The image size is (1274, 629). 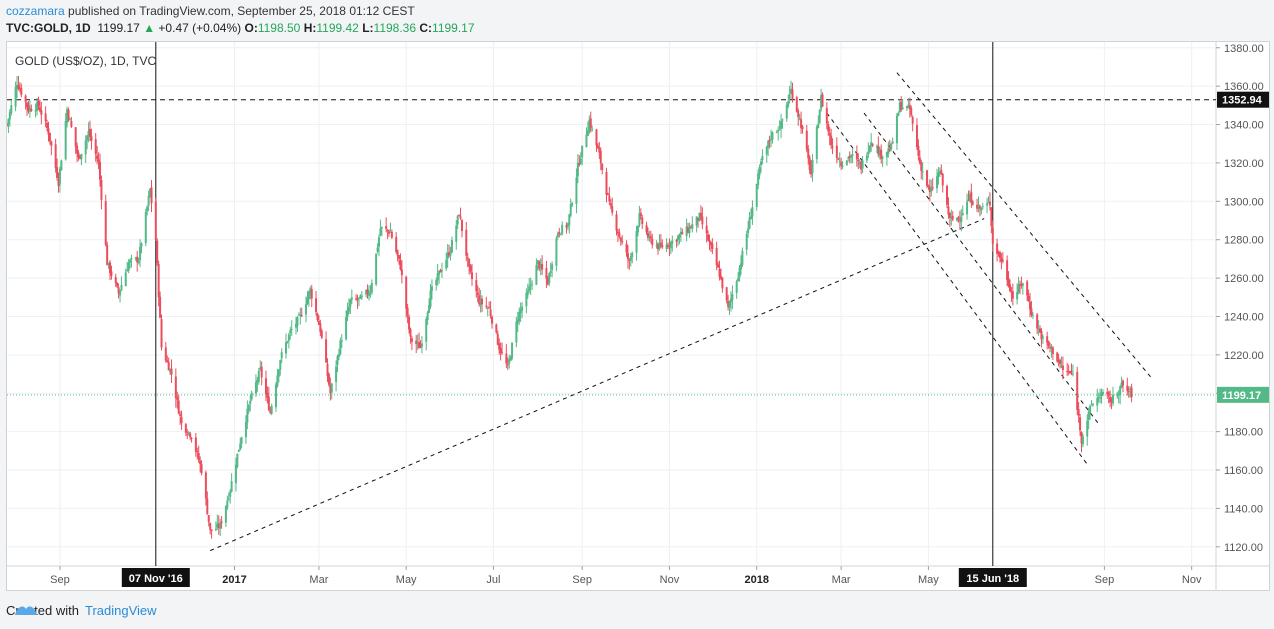 What do you see at coordinates (1244, 317) in the screenshot?
I see `y-tick-label: 1240.00` at bounding box center [1244, 317].